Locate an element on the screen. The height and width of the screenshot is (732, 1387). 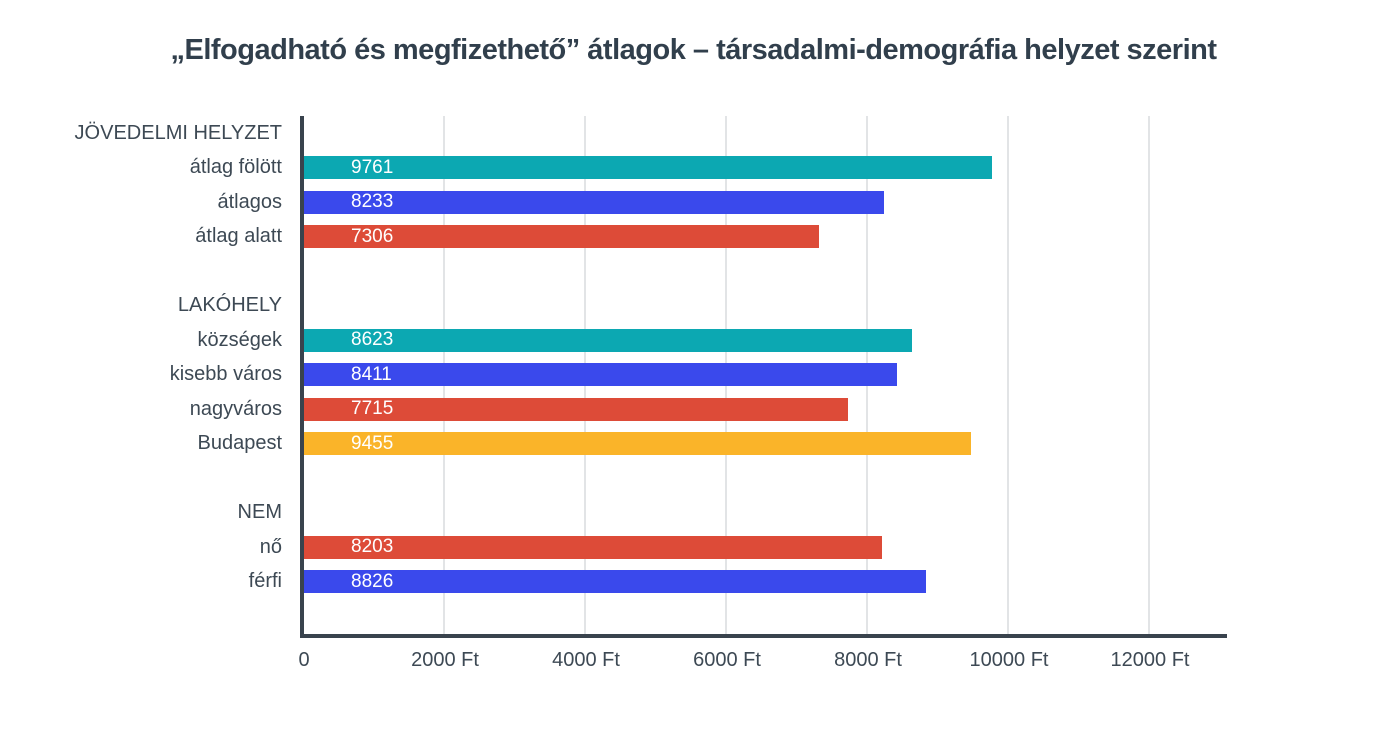
bar-row: 9761 is located at coordinates (765, 168).